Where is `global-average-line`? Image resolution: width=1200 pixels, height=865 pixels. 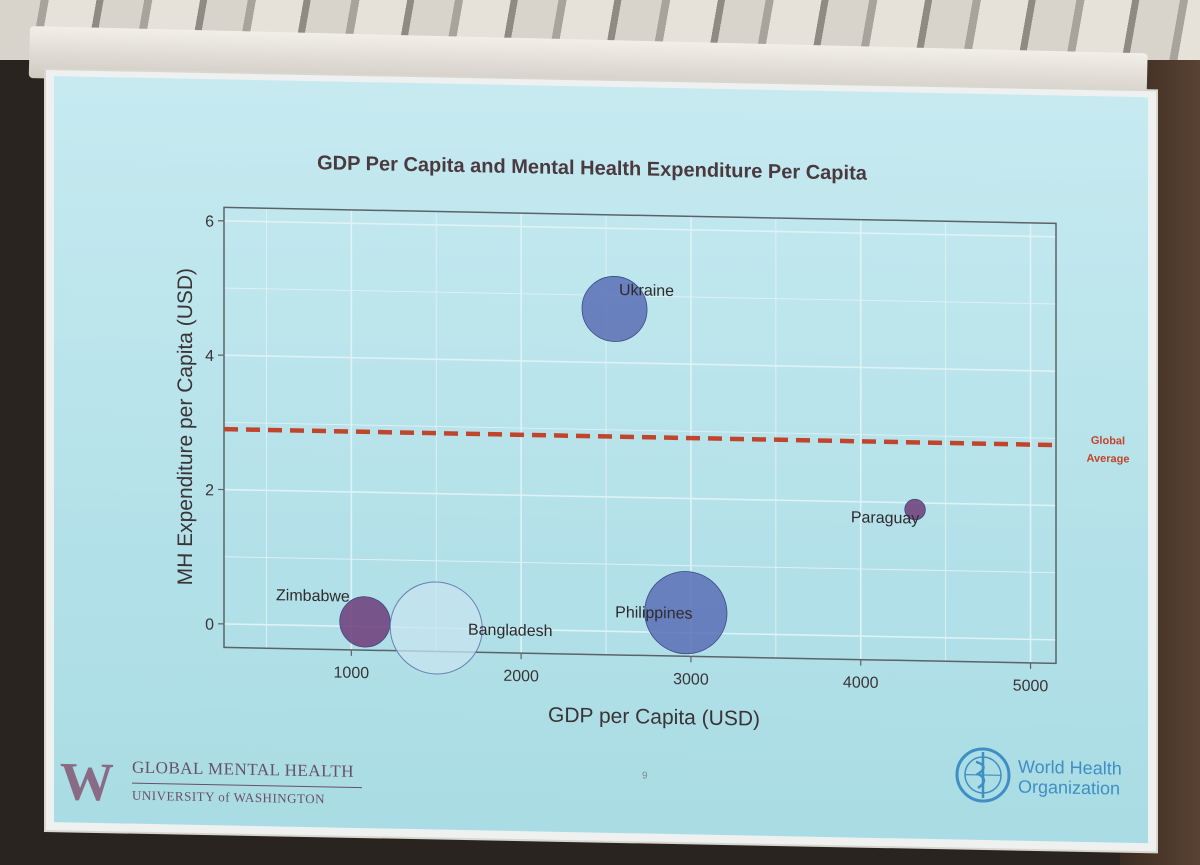 global-average-line is located at coordinates (640, 437).